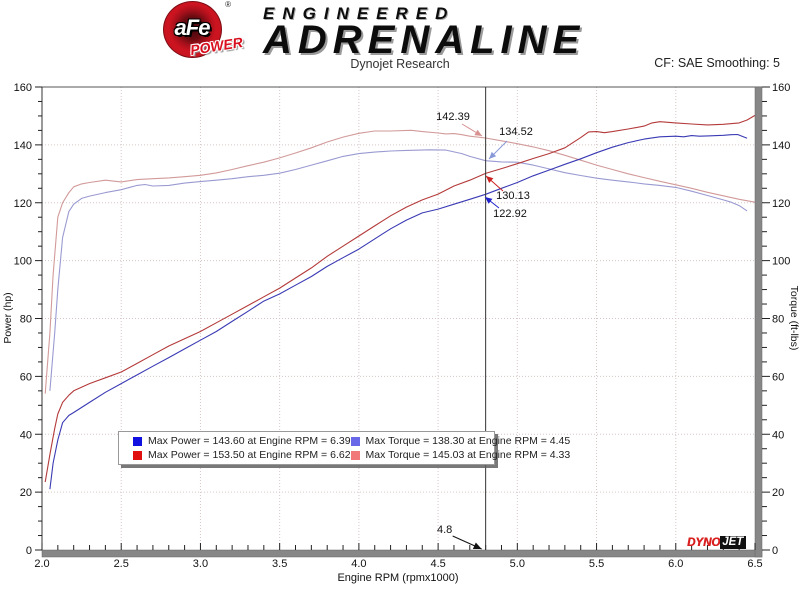 The height and width of the screenshot is (600, 800). I want to click on cursor-value-2: 130.13, so click(513, 196).